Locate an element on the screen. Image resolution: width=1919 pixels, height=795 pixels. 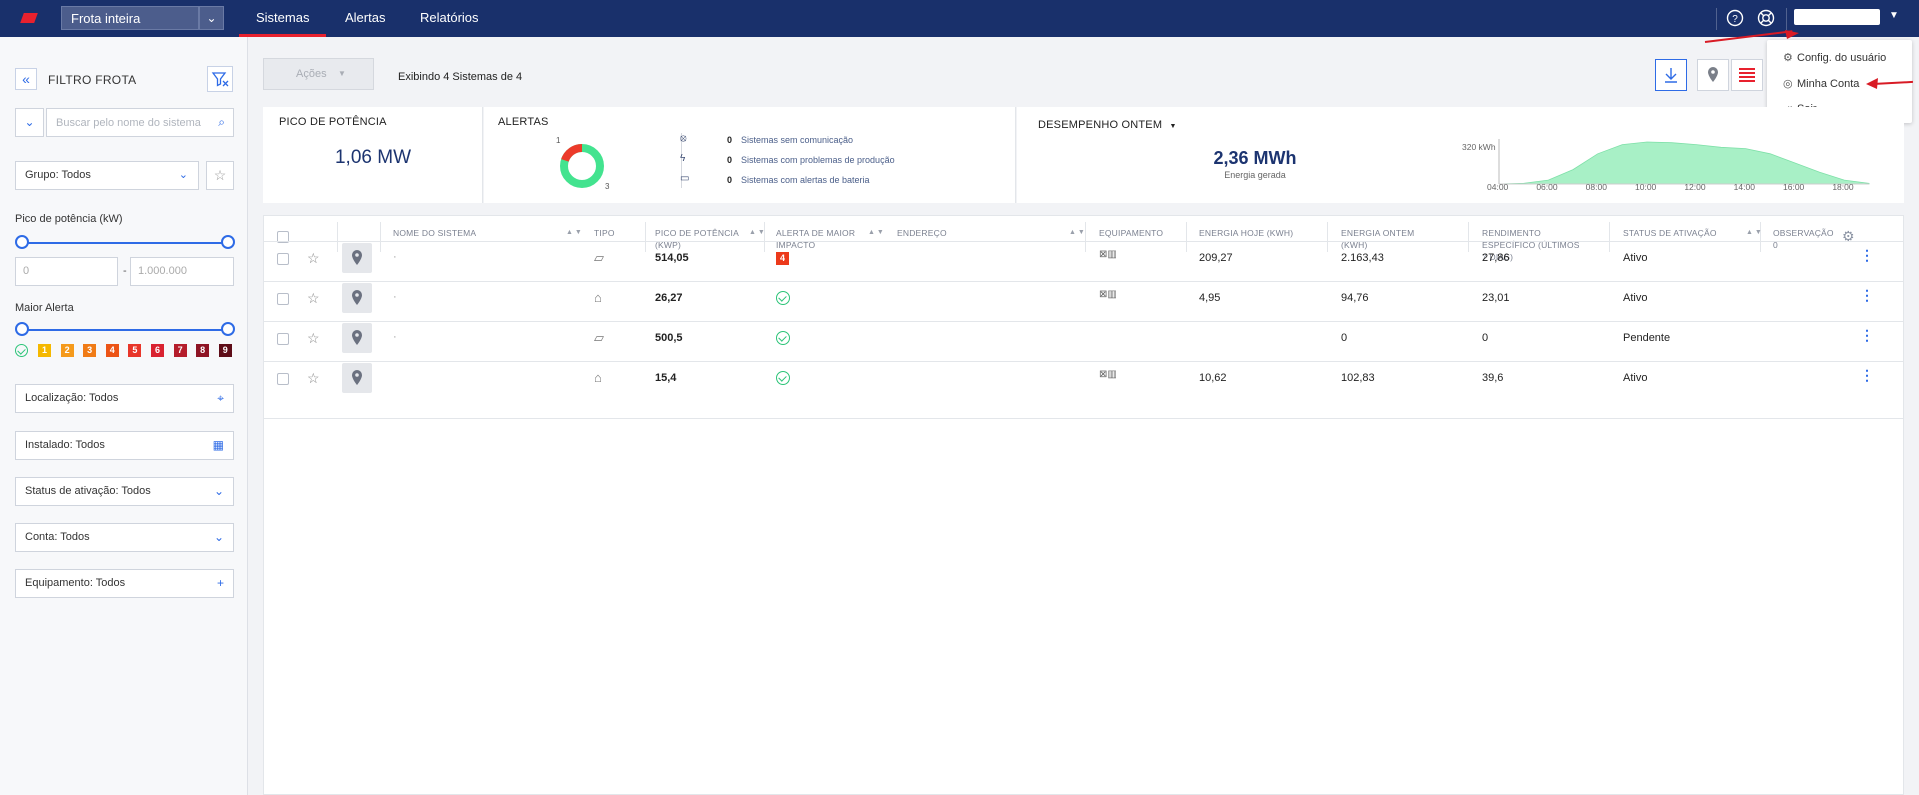
account-filter: Conta: Todos ⌄ is located at coordinates (124, 537).